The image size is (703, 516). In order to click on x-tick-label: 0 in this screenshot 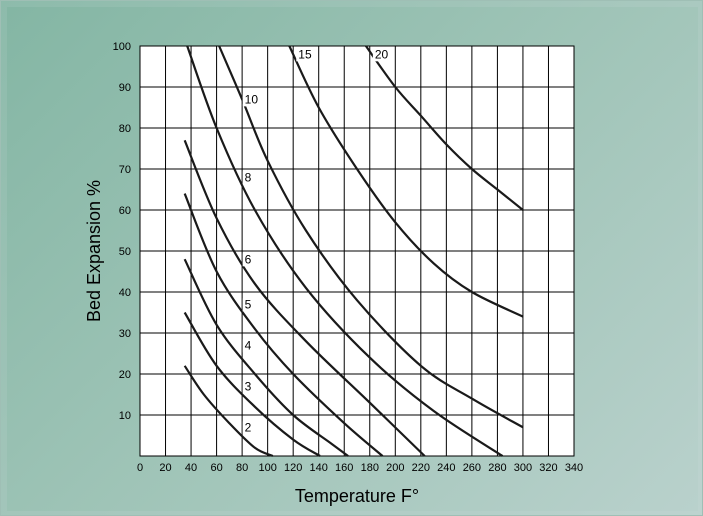, I will do `click(140, 468)`.